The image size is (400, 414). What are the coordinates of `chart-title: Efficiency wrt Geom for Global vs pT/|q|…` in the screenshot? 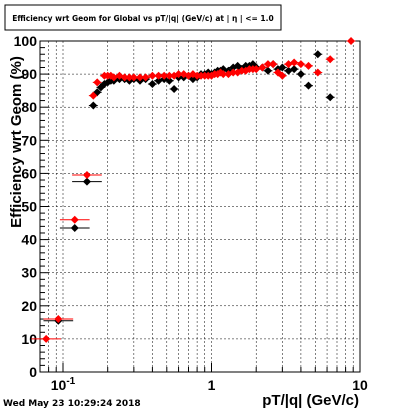 It's located at (142, 19).